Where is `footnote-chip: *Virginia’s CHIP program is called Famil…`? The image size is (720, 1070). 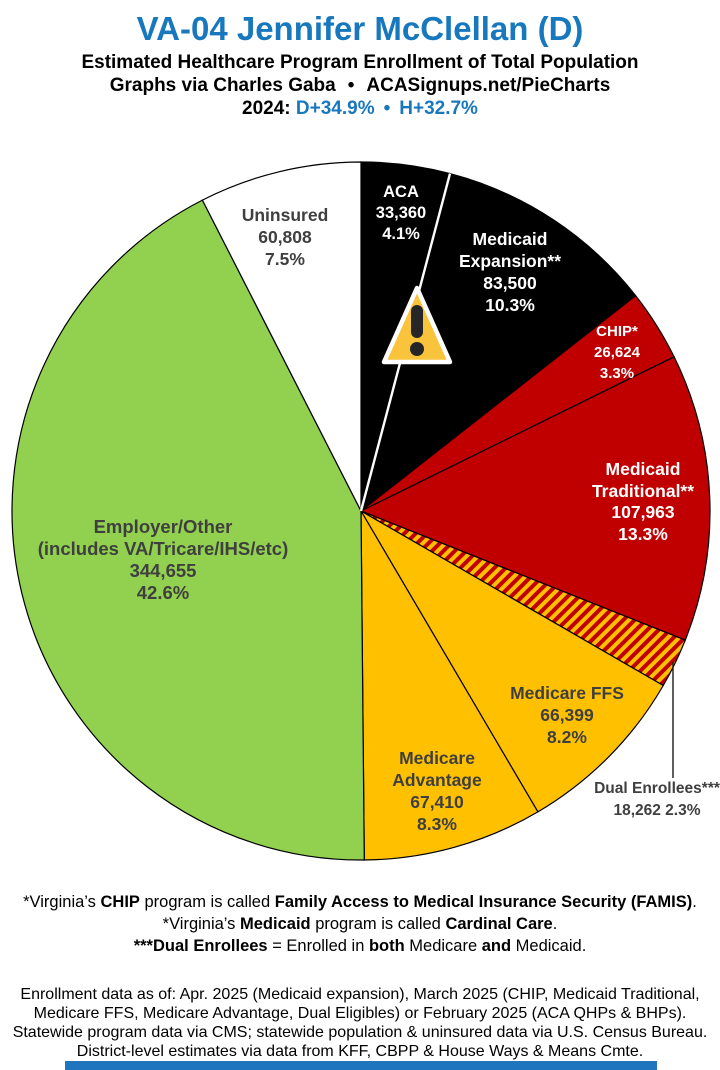
footnote-chip: *Virginia’s CHIP program is called Famil… is located at coordinates (360, 902).